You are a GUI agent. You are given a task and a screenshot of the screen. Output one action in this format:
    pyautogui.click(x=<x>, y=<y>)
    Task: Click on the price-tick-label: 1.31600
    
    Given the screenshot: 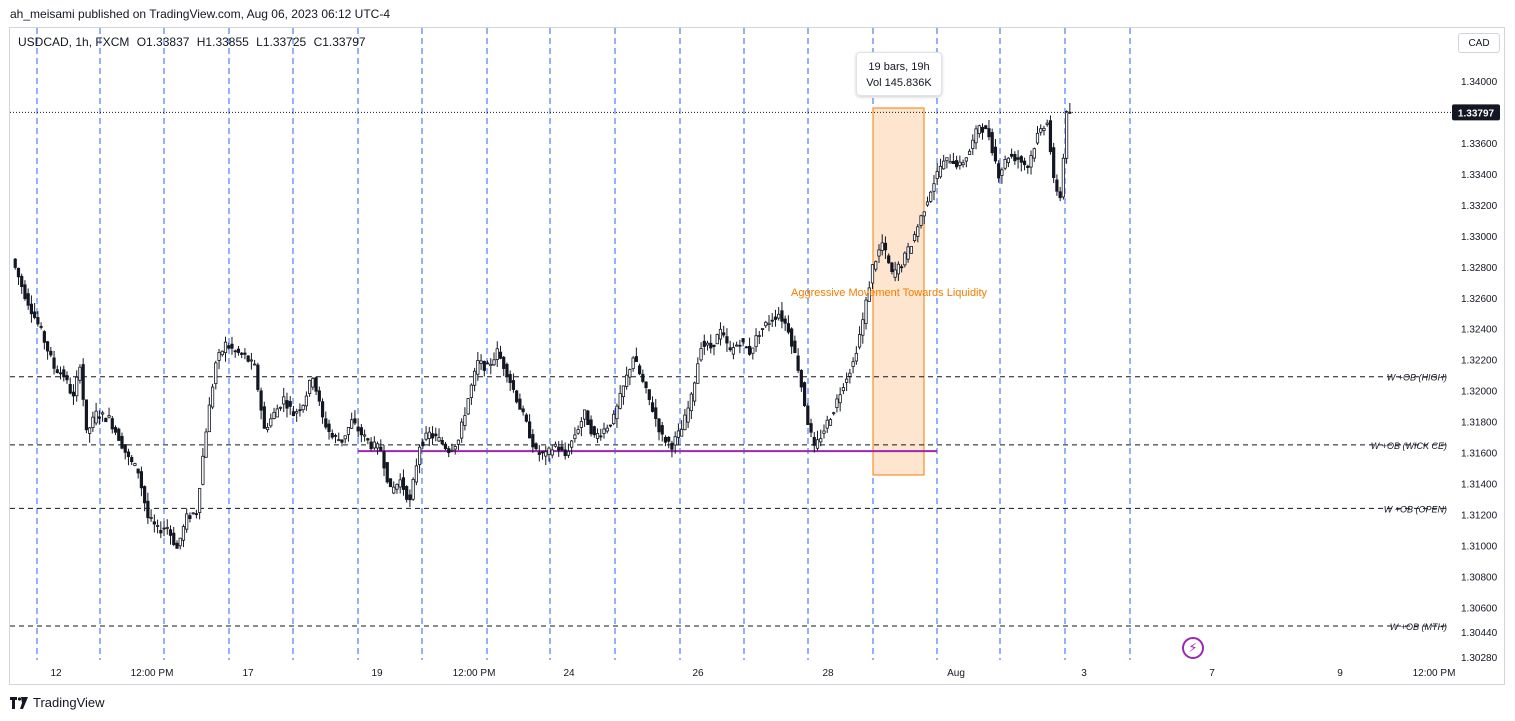 What is the action you would take?
    pyautogui.click(x=1479, y=454)
    